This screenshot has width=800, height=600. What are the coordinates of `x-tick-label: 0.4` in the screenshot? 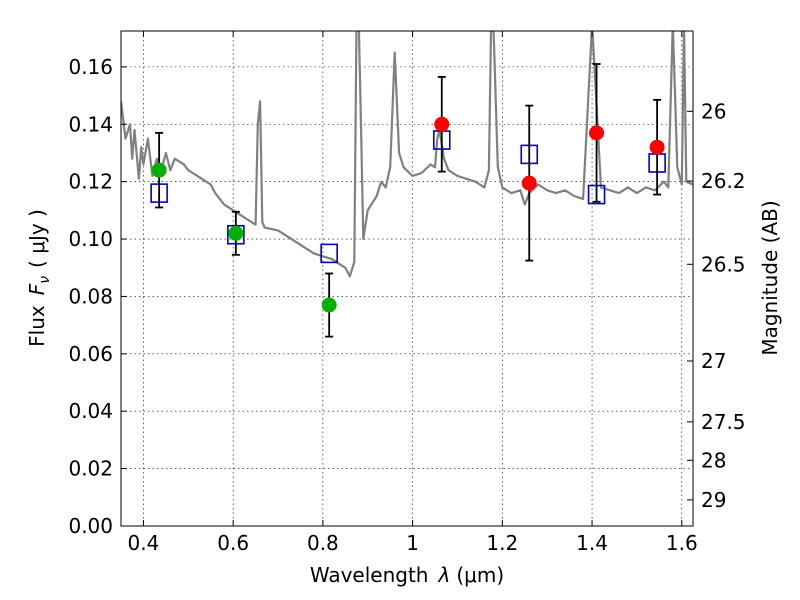 It's located at (144, 543).